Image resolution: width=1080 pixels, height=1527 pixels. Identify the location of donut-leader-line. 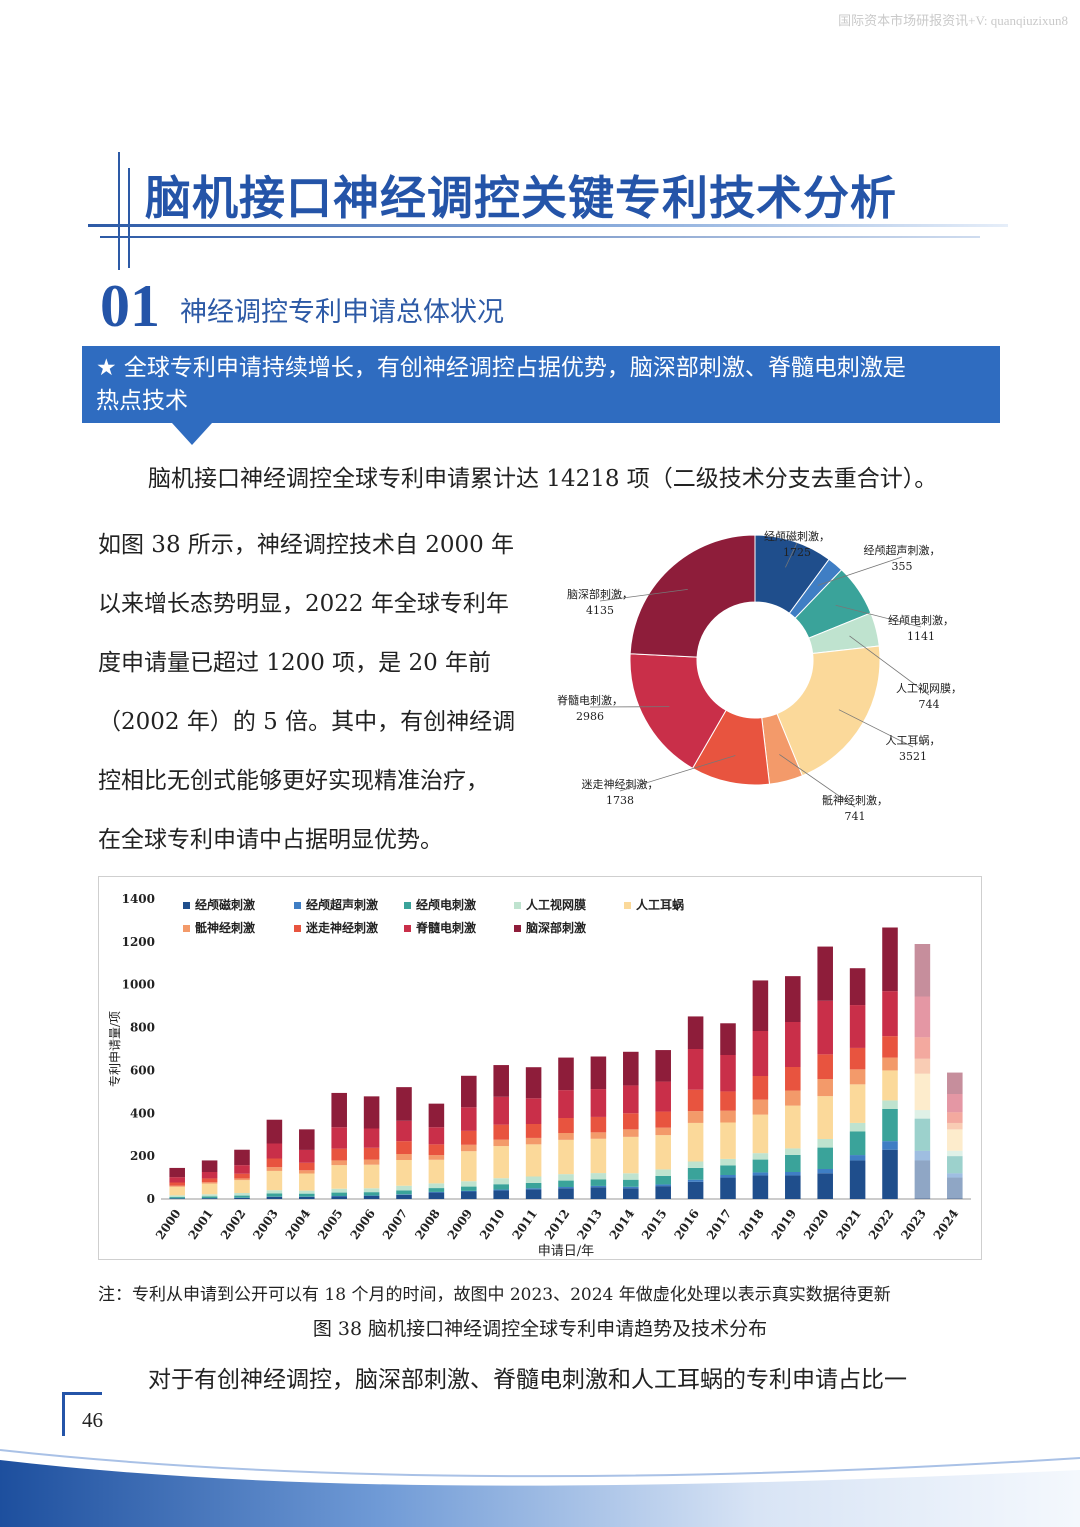
(817, 781).